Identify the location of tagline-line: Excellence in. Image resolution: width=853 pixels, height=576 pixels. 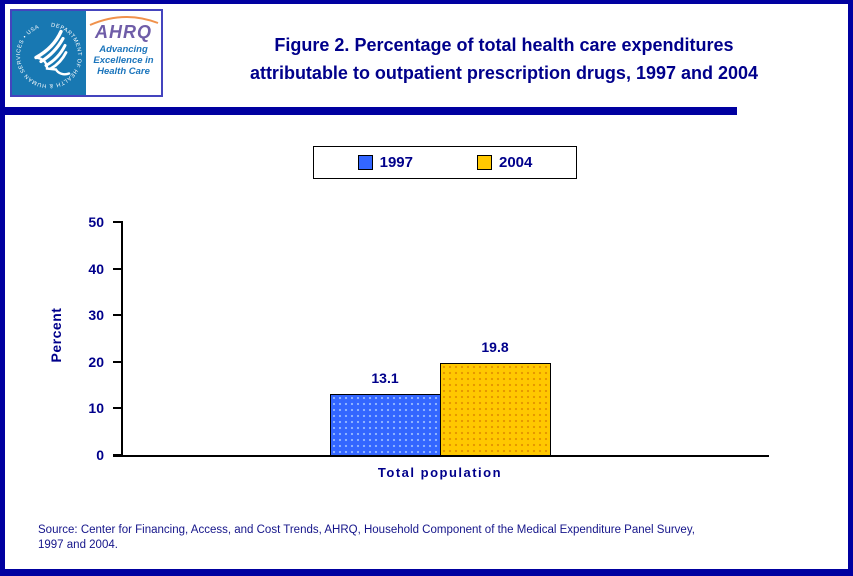
(123, 60).